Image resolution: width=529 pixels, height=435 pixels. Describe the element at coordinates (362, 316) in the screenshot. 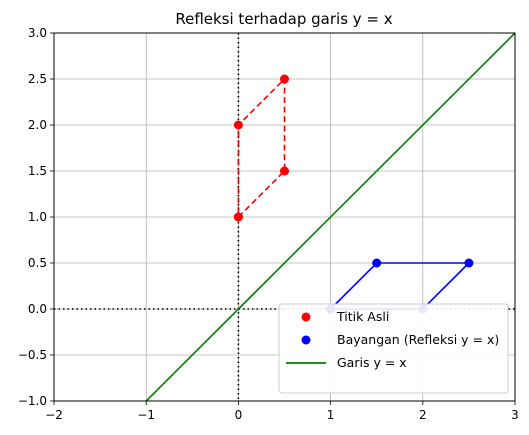

I see `legend-label-titik-asli: Titik Asli` at that location.